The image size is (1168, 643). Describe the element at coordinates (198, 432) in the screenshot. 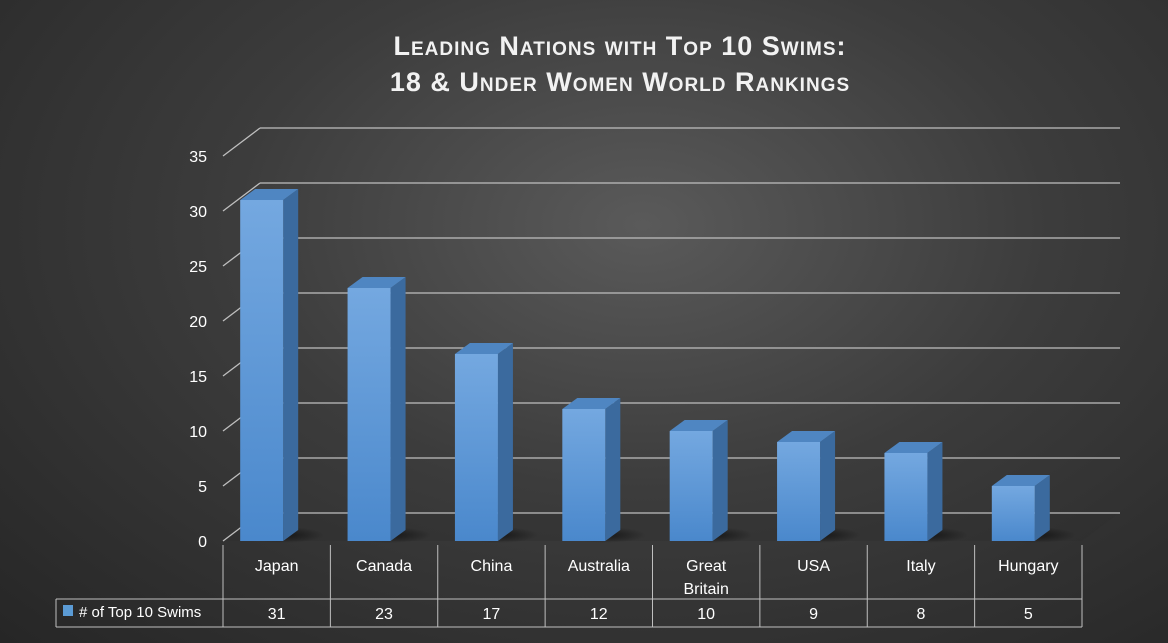

I see `y-tick-label: 10` at that location.